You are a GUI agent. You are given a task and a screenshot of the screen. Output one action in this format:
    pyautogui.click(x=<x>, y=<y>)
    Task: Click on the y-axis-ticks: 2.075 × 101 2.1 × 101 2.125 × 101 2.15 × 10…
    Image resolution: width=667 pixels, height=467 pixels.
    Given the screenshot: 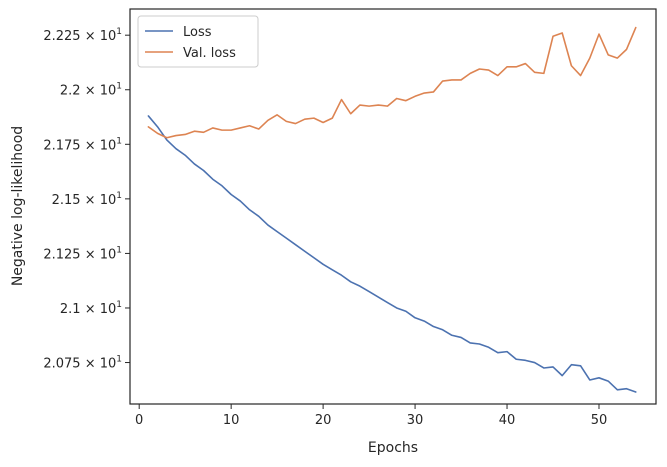 What is the action you would take?
    pyautogui.click(x=86, y=199)
    